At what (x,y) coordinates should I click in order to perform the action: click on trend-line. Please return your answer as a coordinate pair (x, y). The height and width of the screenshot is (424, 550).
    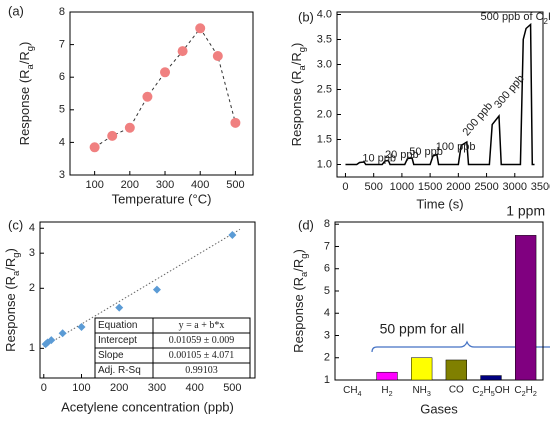
    Looking at the image, I should click on (165, 87).